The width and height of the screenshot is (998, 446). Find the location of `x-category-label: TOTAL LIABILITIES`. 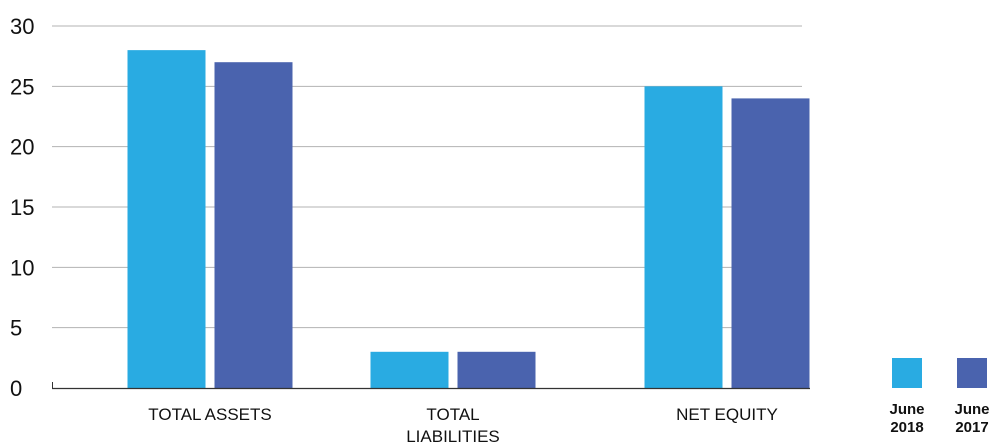

x-category-label: TOTAL LIABILITIES is located at coordinates (453, 425).